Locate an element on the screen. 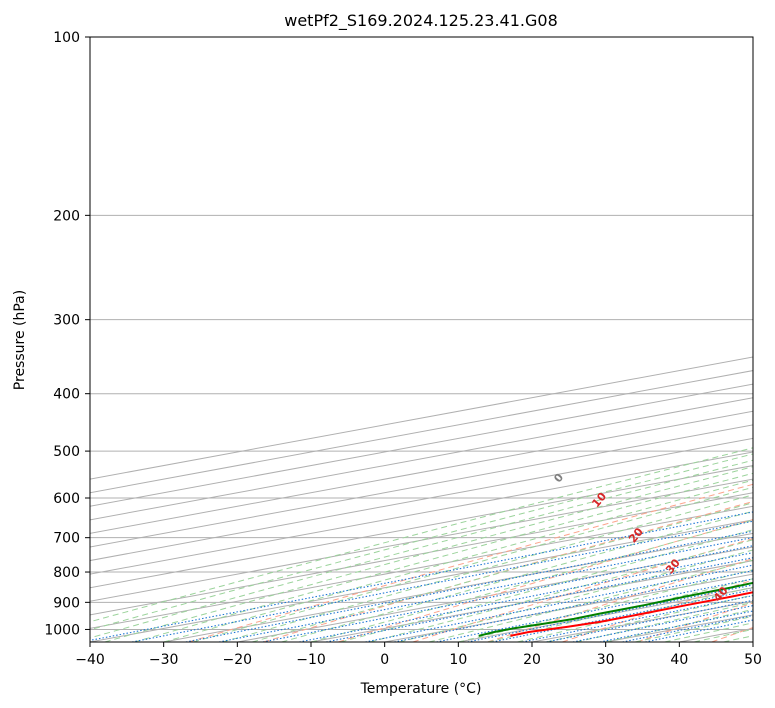 The image size is (775, 708). y-tick-label: 200 is located at coordinates (66, 216).